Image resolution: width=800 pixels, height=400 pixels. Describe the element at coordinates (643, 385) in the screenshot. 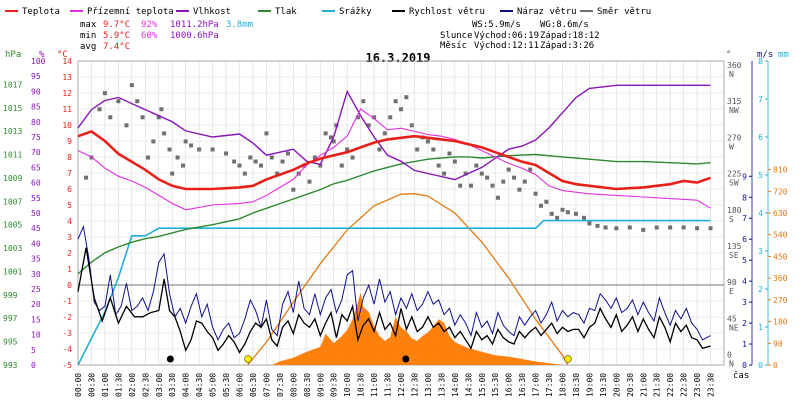

I see `tick-label-time: 21:00` at that location.